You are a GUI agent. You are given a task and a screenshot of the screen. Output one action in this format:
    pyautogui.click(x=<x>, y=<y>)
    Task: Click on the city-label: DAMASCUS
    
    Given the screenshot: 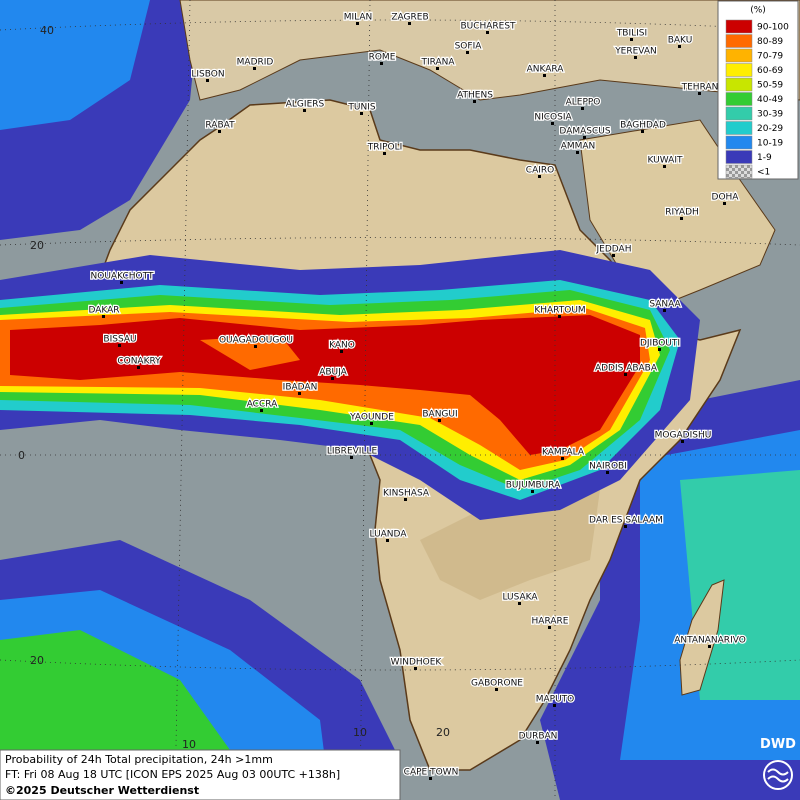 What is the action you would take?
    pyautogui.click(x=584, y=132)
    